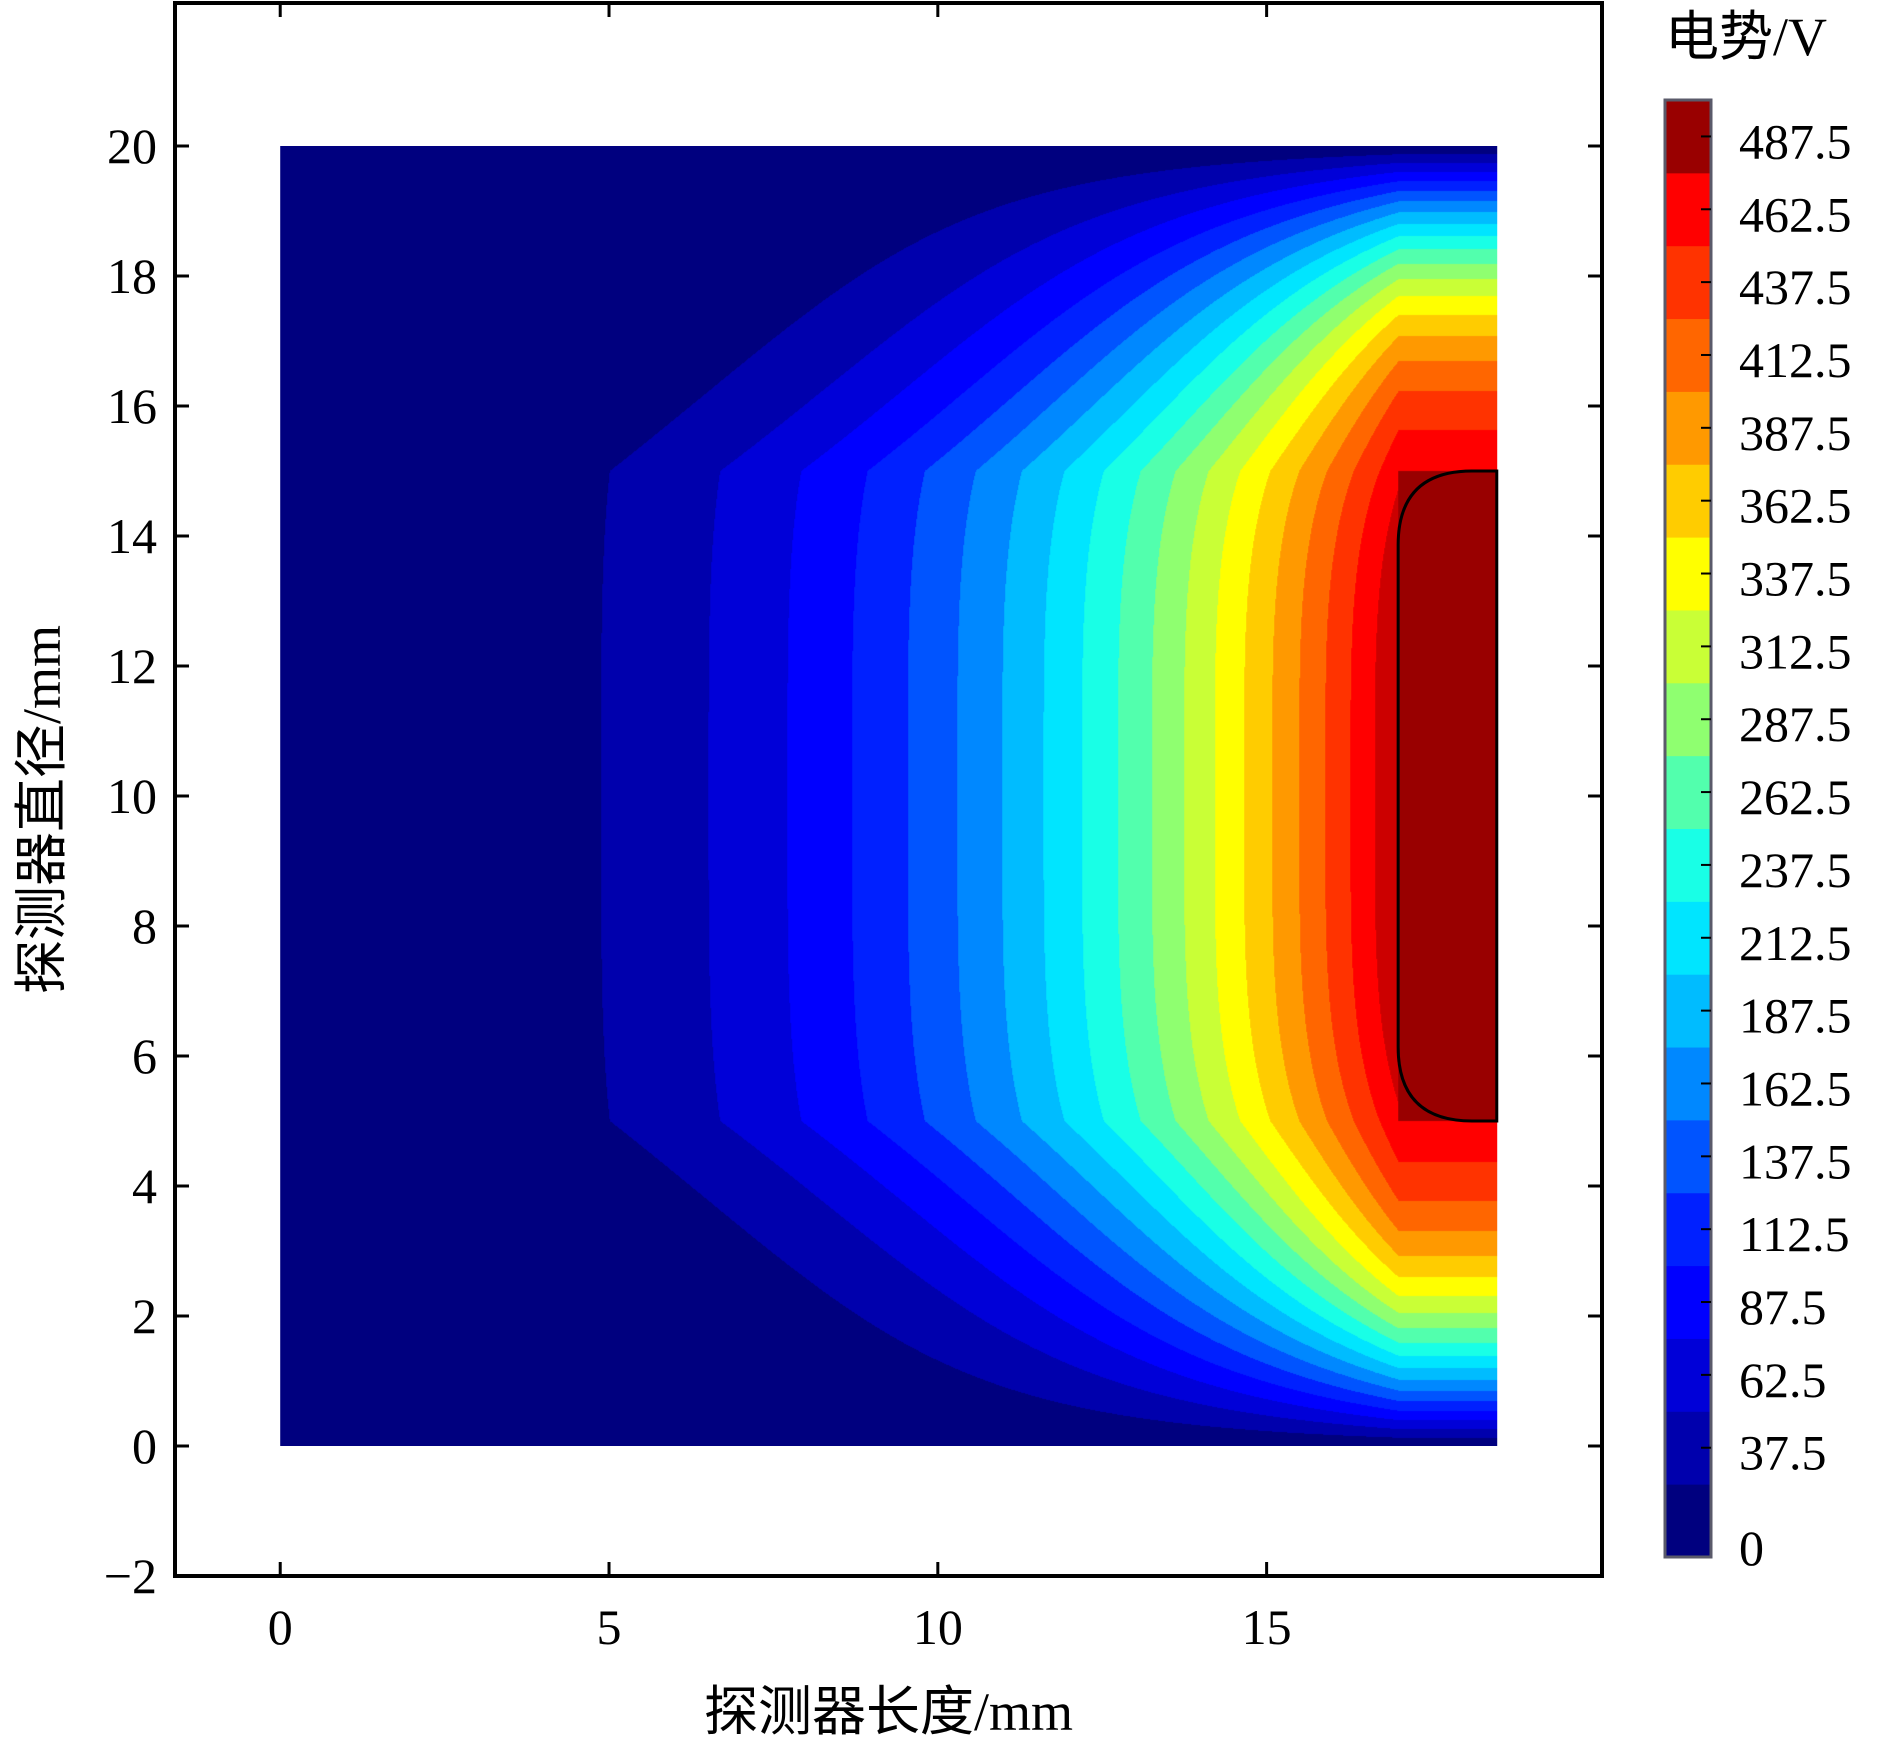 This screenshot has width=1890, height=1747. I want to click on colorbar-tick-label: 0, so click(1751, 1548).